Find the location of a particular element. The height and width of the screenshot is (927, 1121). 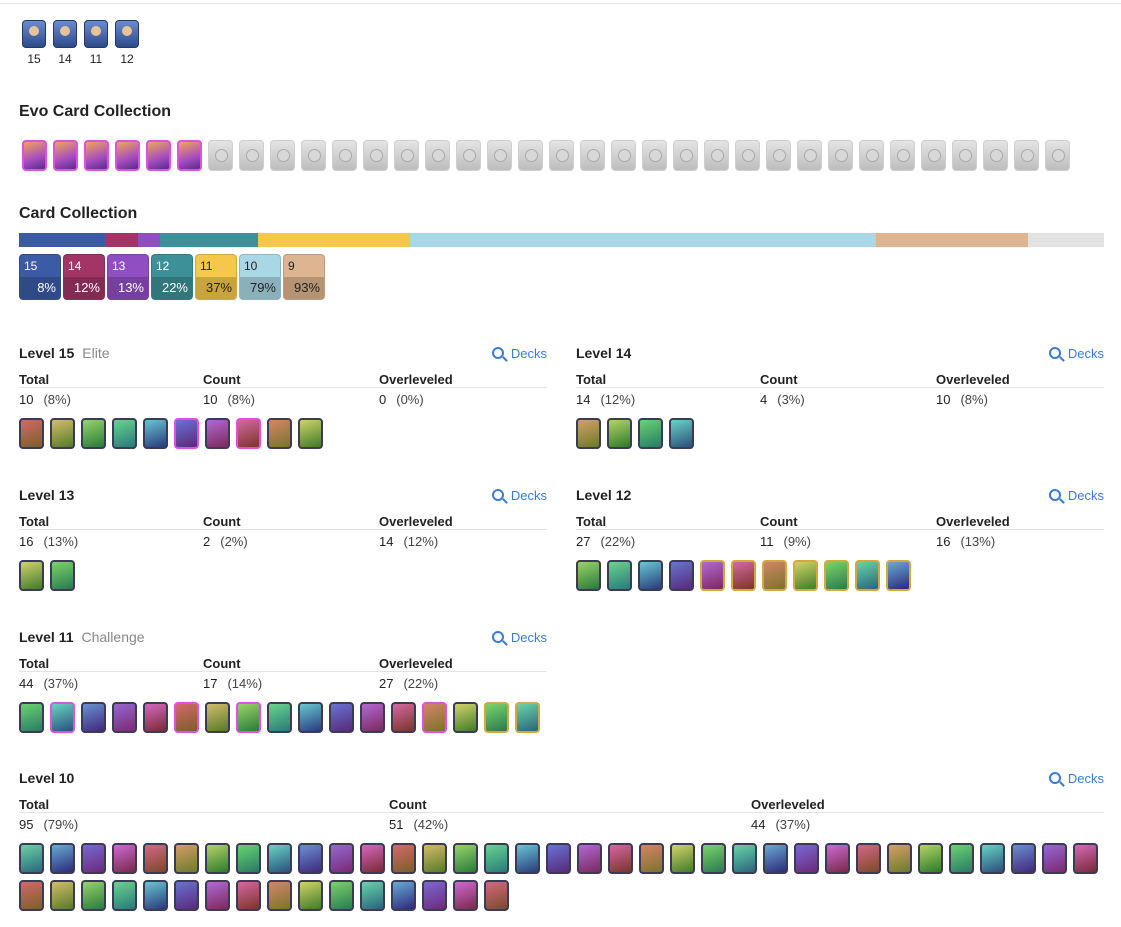

level-chip: 10 79% is located at coordinates (260, 277).